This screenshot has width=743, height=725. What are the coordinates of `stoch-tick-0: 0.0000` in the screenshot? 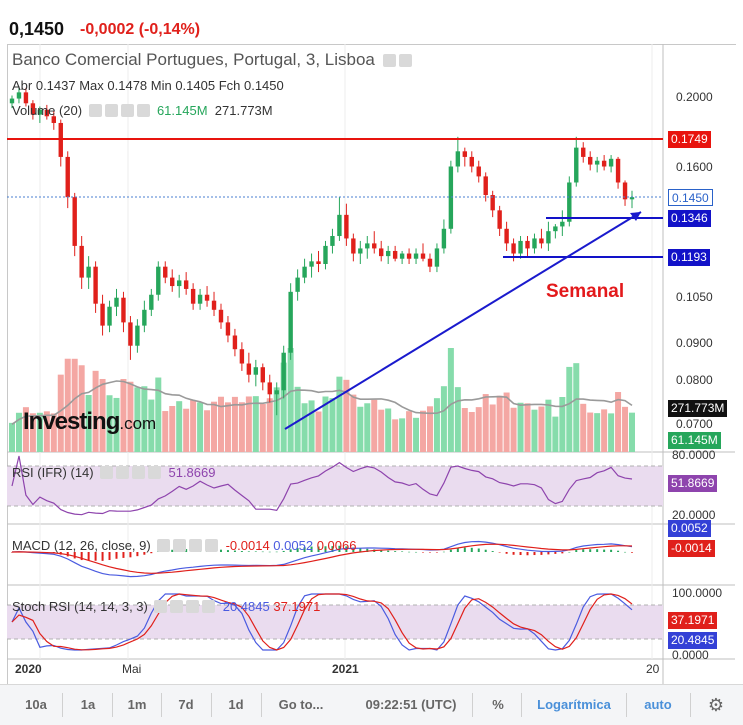 It's located at (690, 655).